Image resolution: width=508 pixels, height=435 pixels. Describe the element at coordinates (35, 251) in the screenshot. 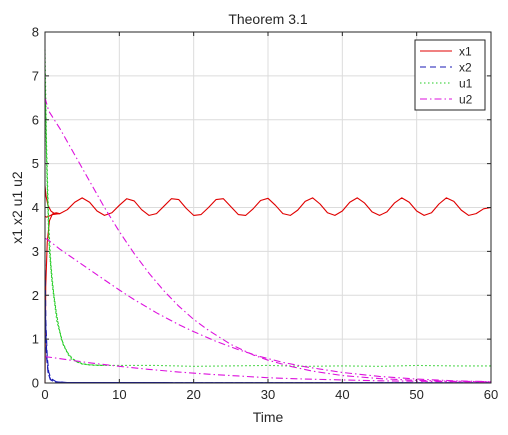

I see `y-tick-label: 3` at that location.